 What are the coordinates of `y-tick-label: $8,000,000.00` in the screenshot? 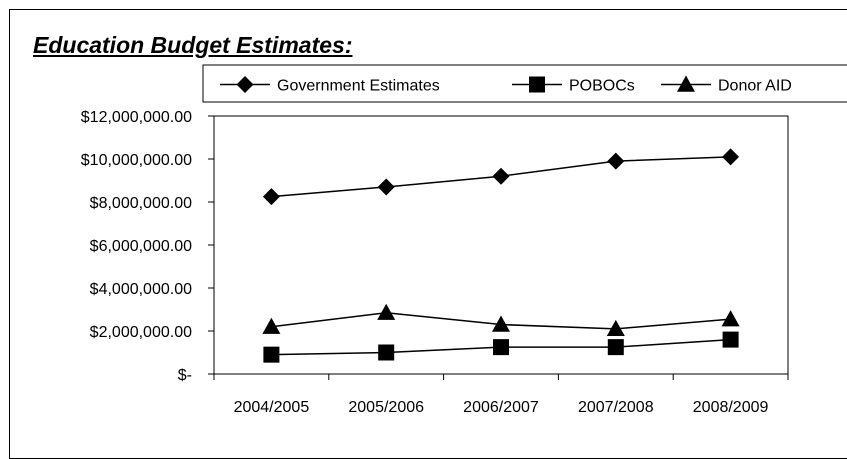 It's located at (141, 203).